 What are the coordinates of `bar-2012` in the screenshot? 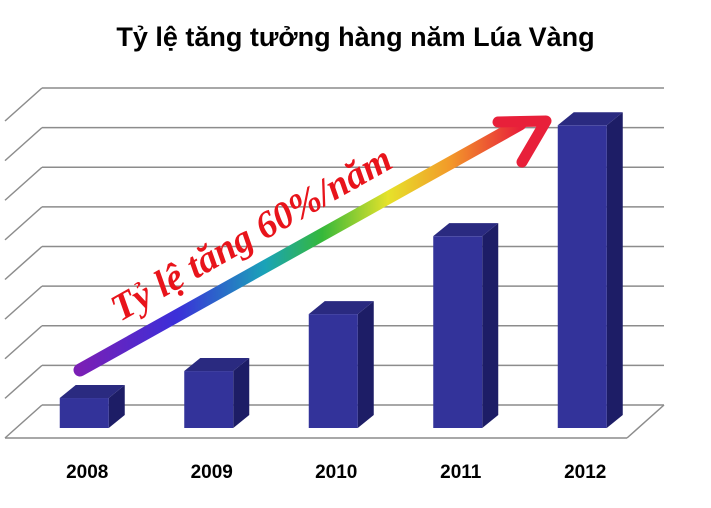 It's located at (590, 270).